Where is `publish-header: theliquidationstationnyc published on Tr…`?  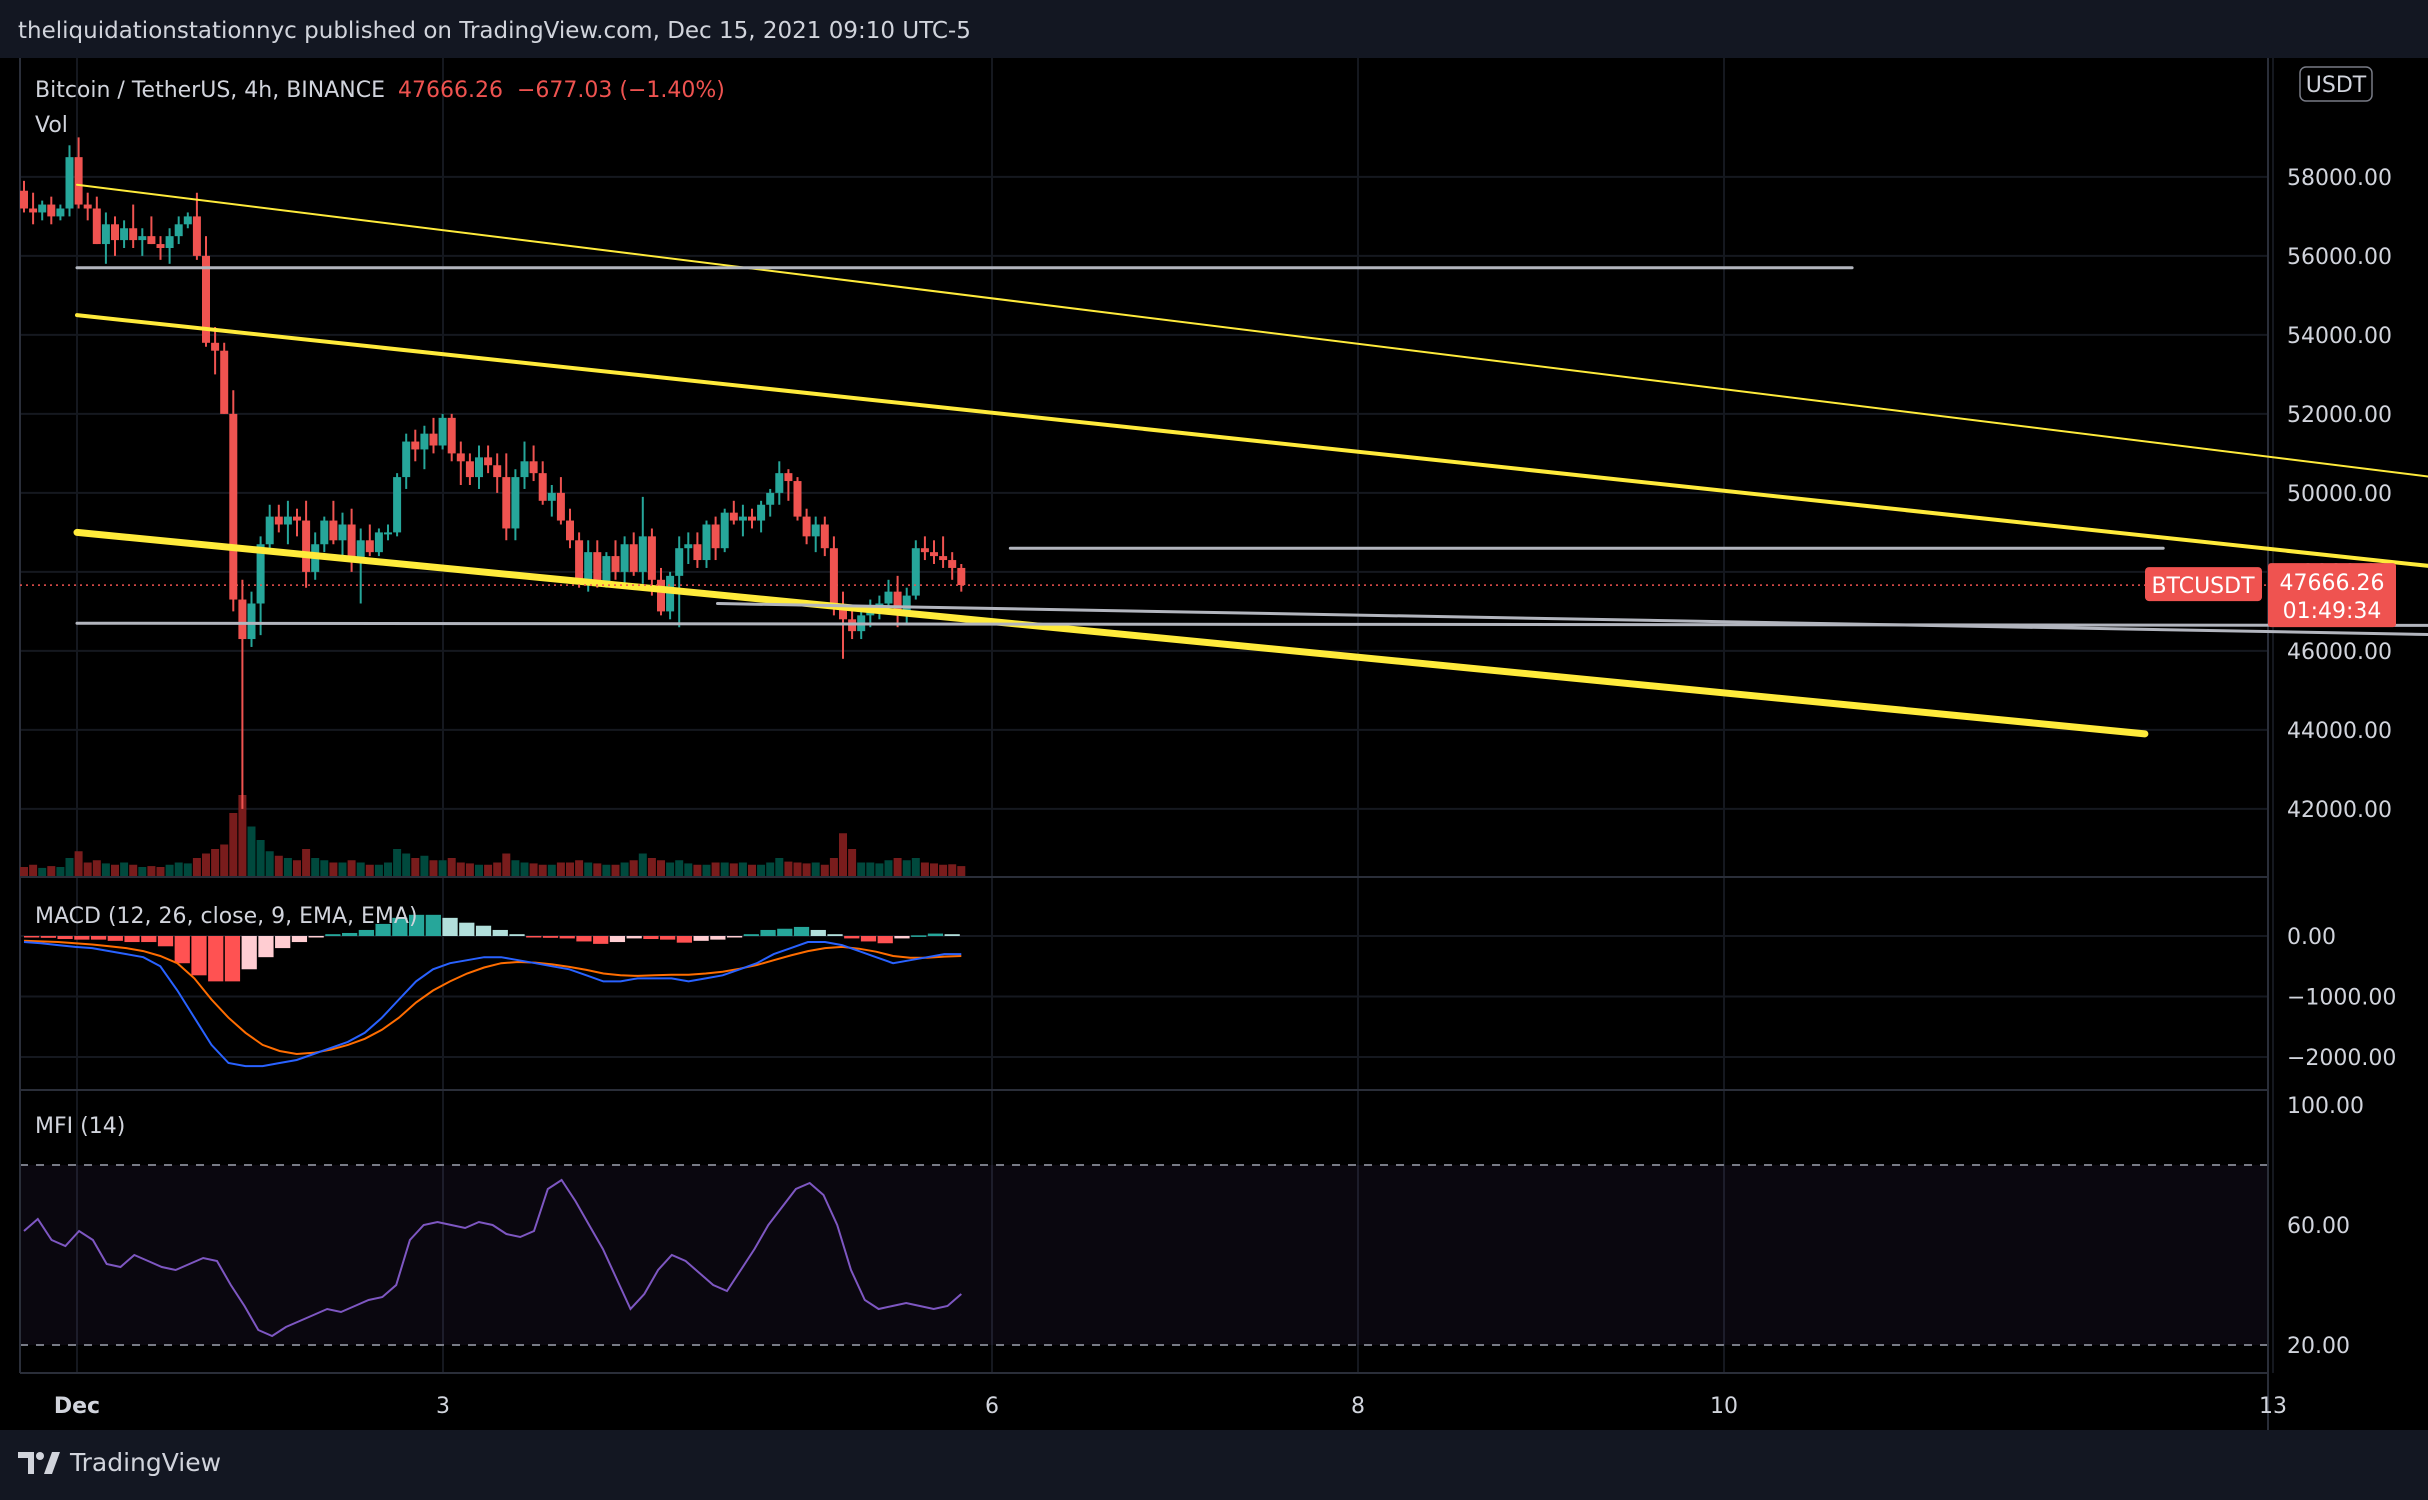 publish-header: theliquidationstationnyc published on Tr… is located at coordinates (1214, 29).